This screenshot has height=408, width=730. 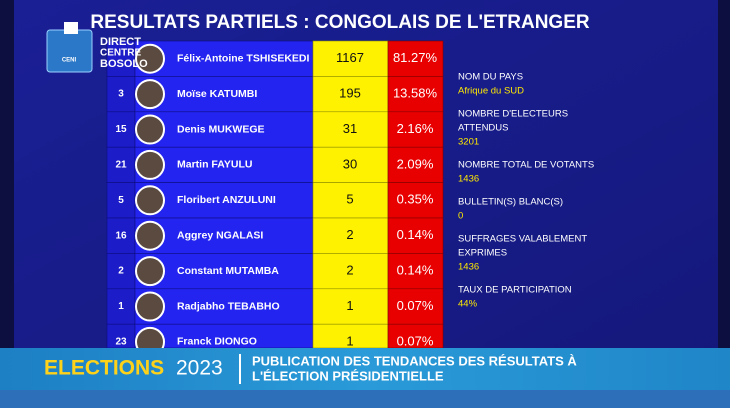 I want to click on info-value: 0, so click(x=460, y=216).